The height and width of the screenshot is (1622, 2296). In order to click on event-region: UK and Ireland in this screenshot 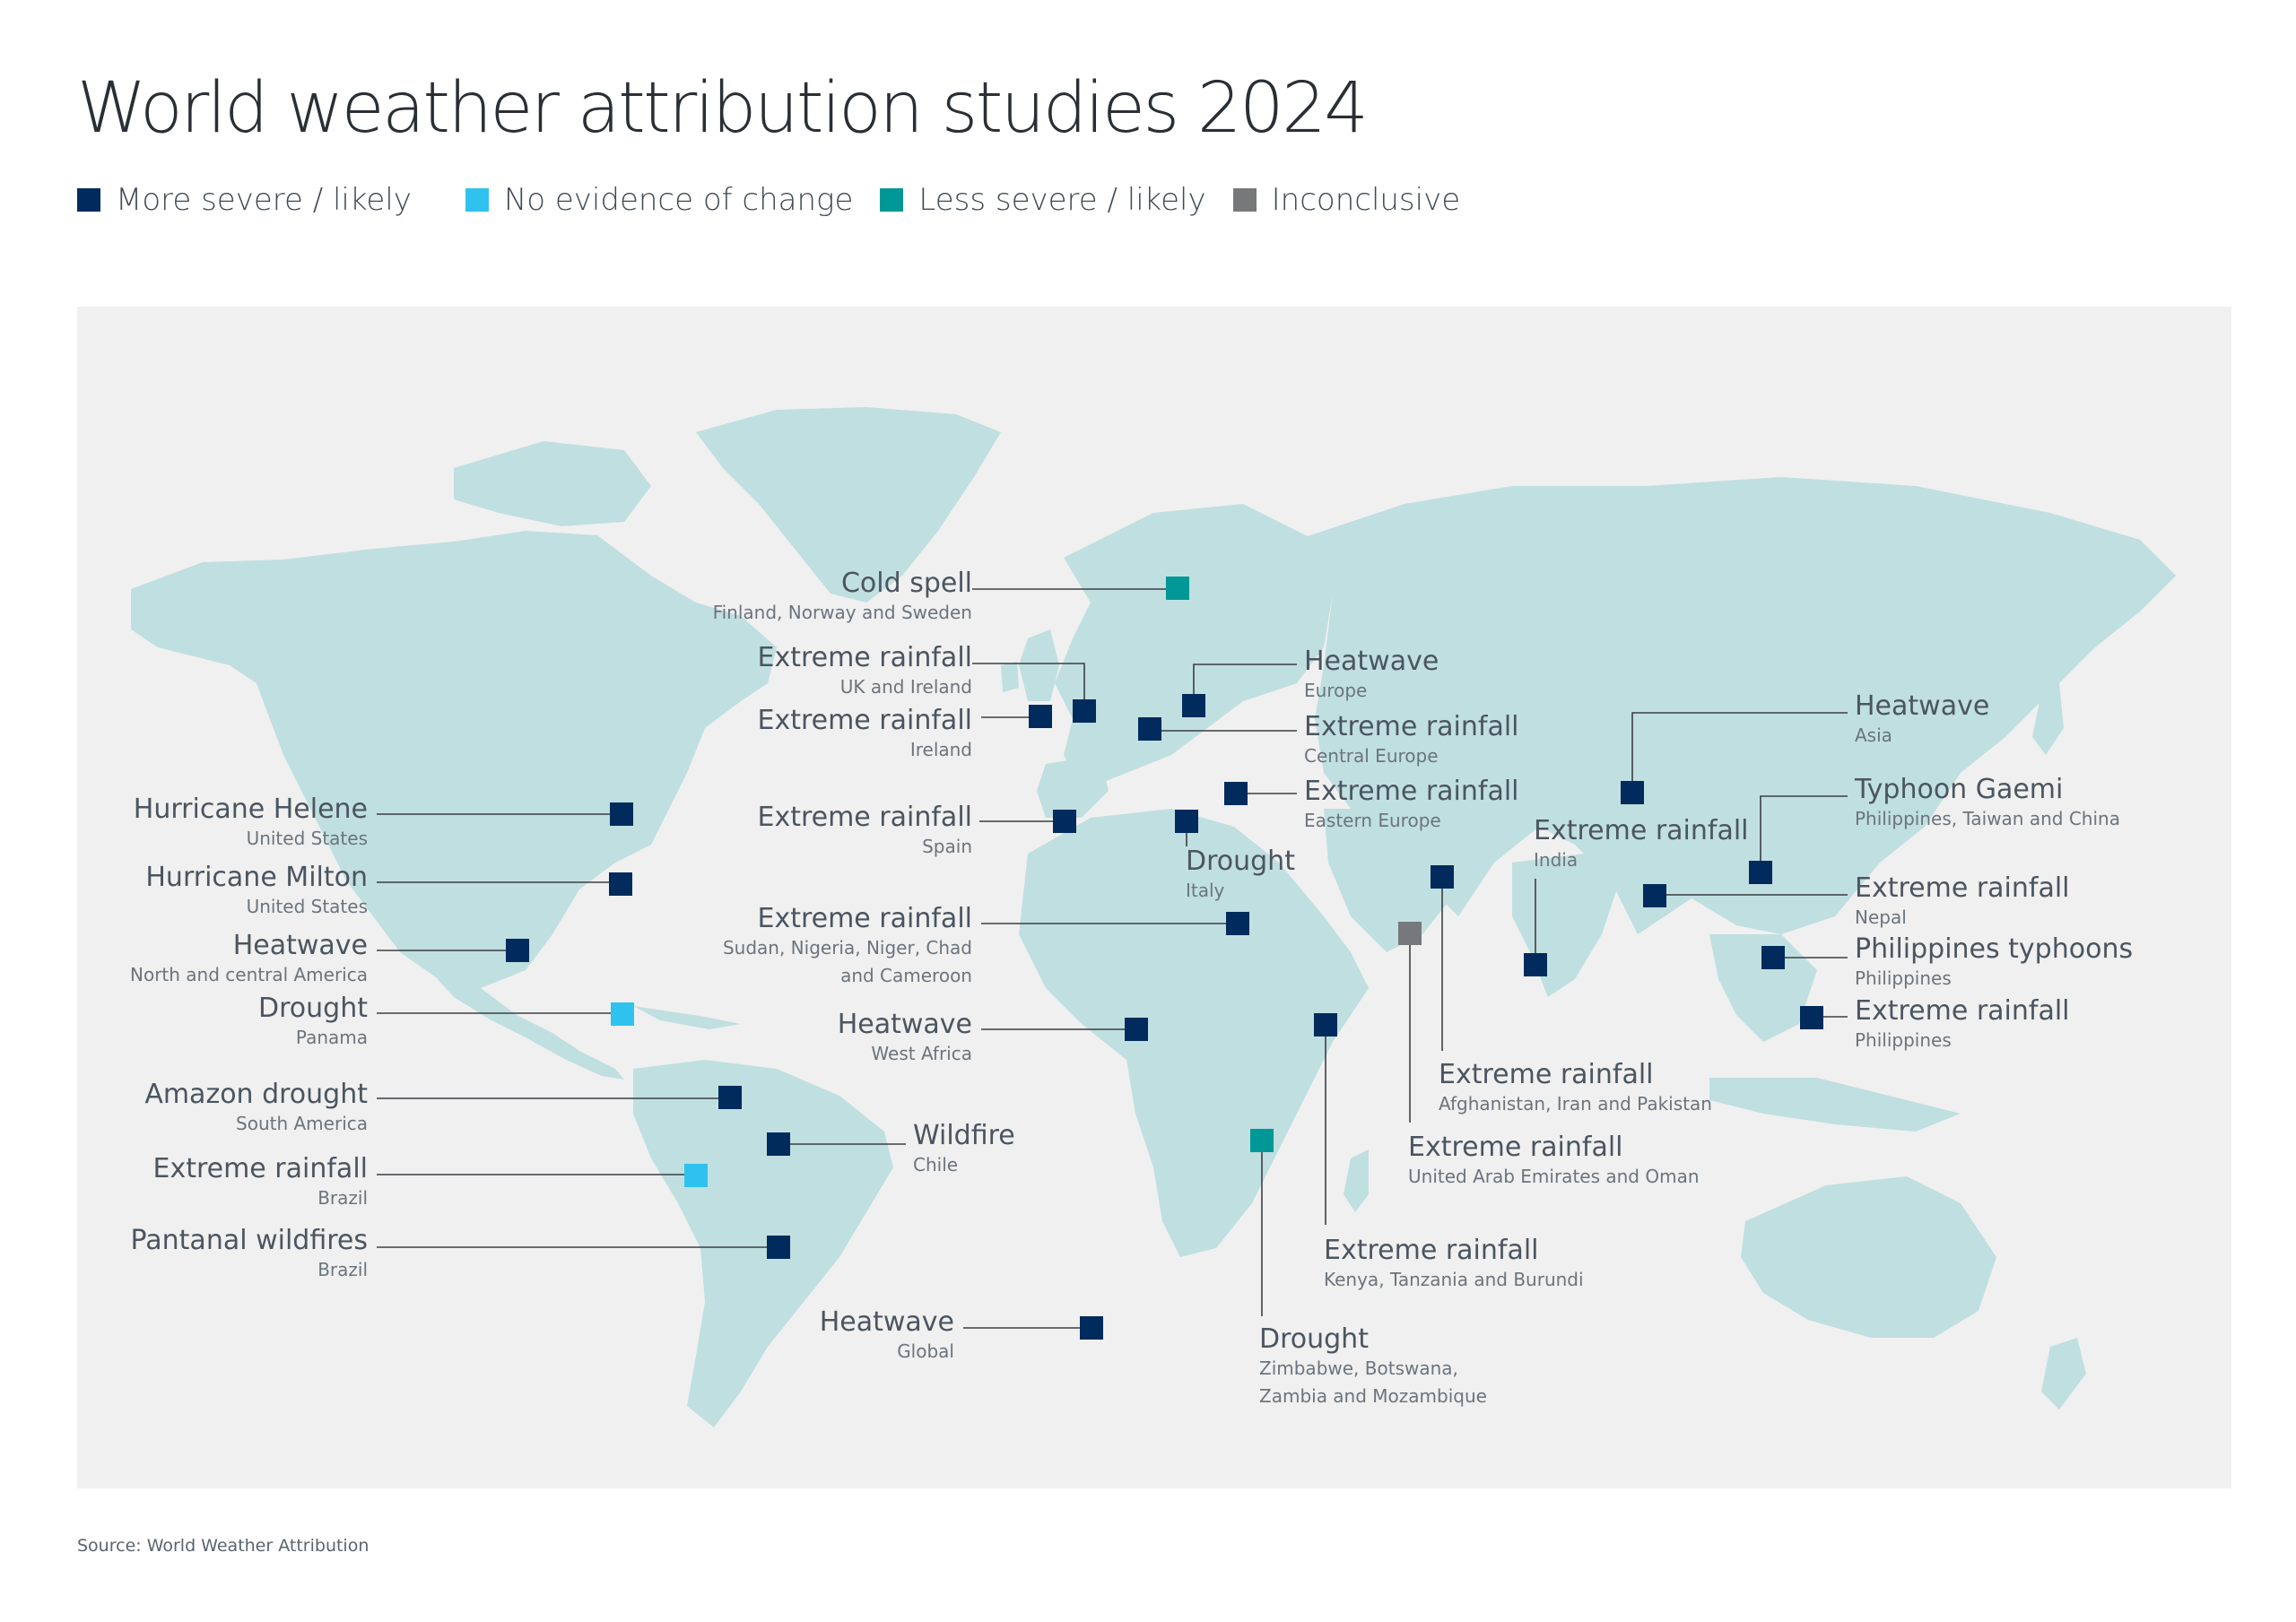, I will do `click(906, 687)`.